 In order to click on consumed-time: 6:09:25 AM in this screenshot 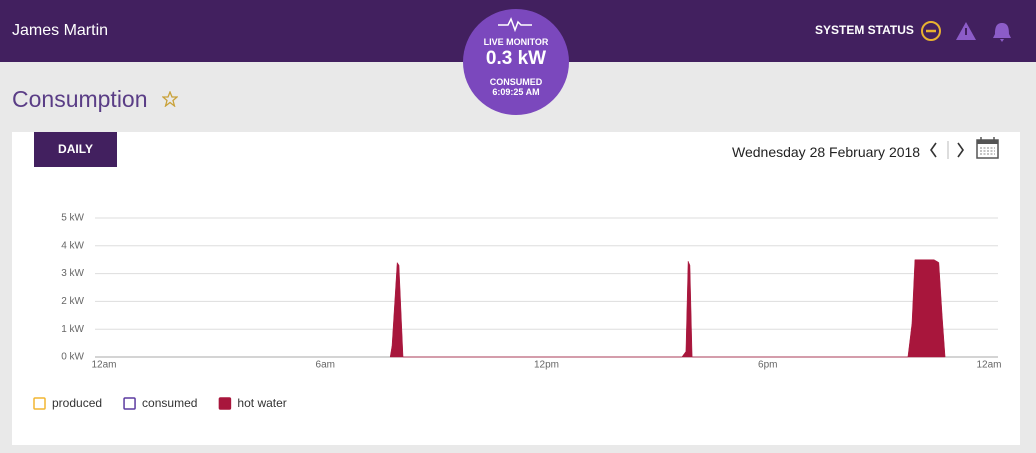, I will do `click(516, 92)`.